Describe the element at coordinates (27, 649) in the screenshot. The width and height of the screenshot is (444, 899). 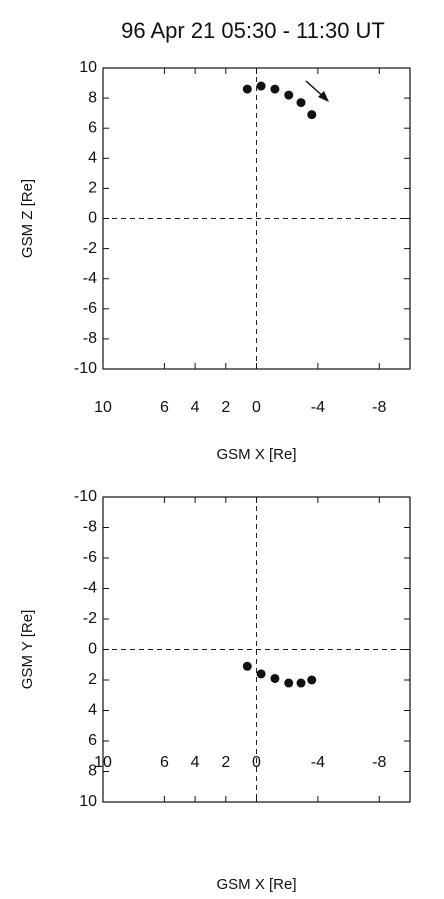
I see `y-axis-label: GSM Y [Re]` at that location.